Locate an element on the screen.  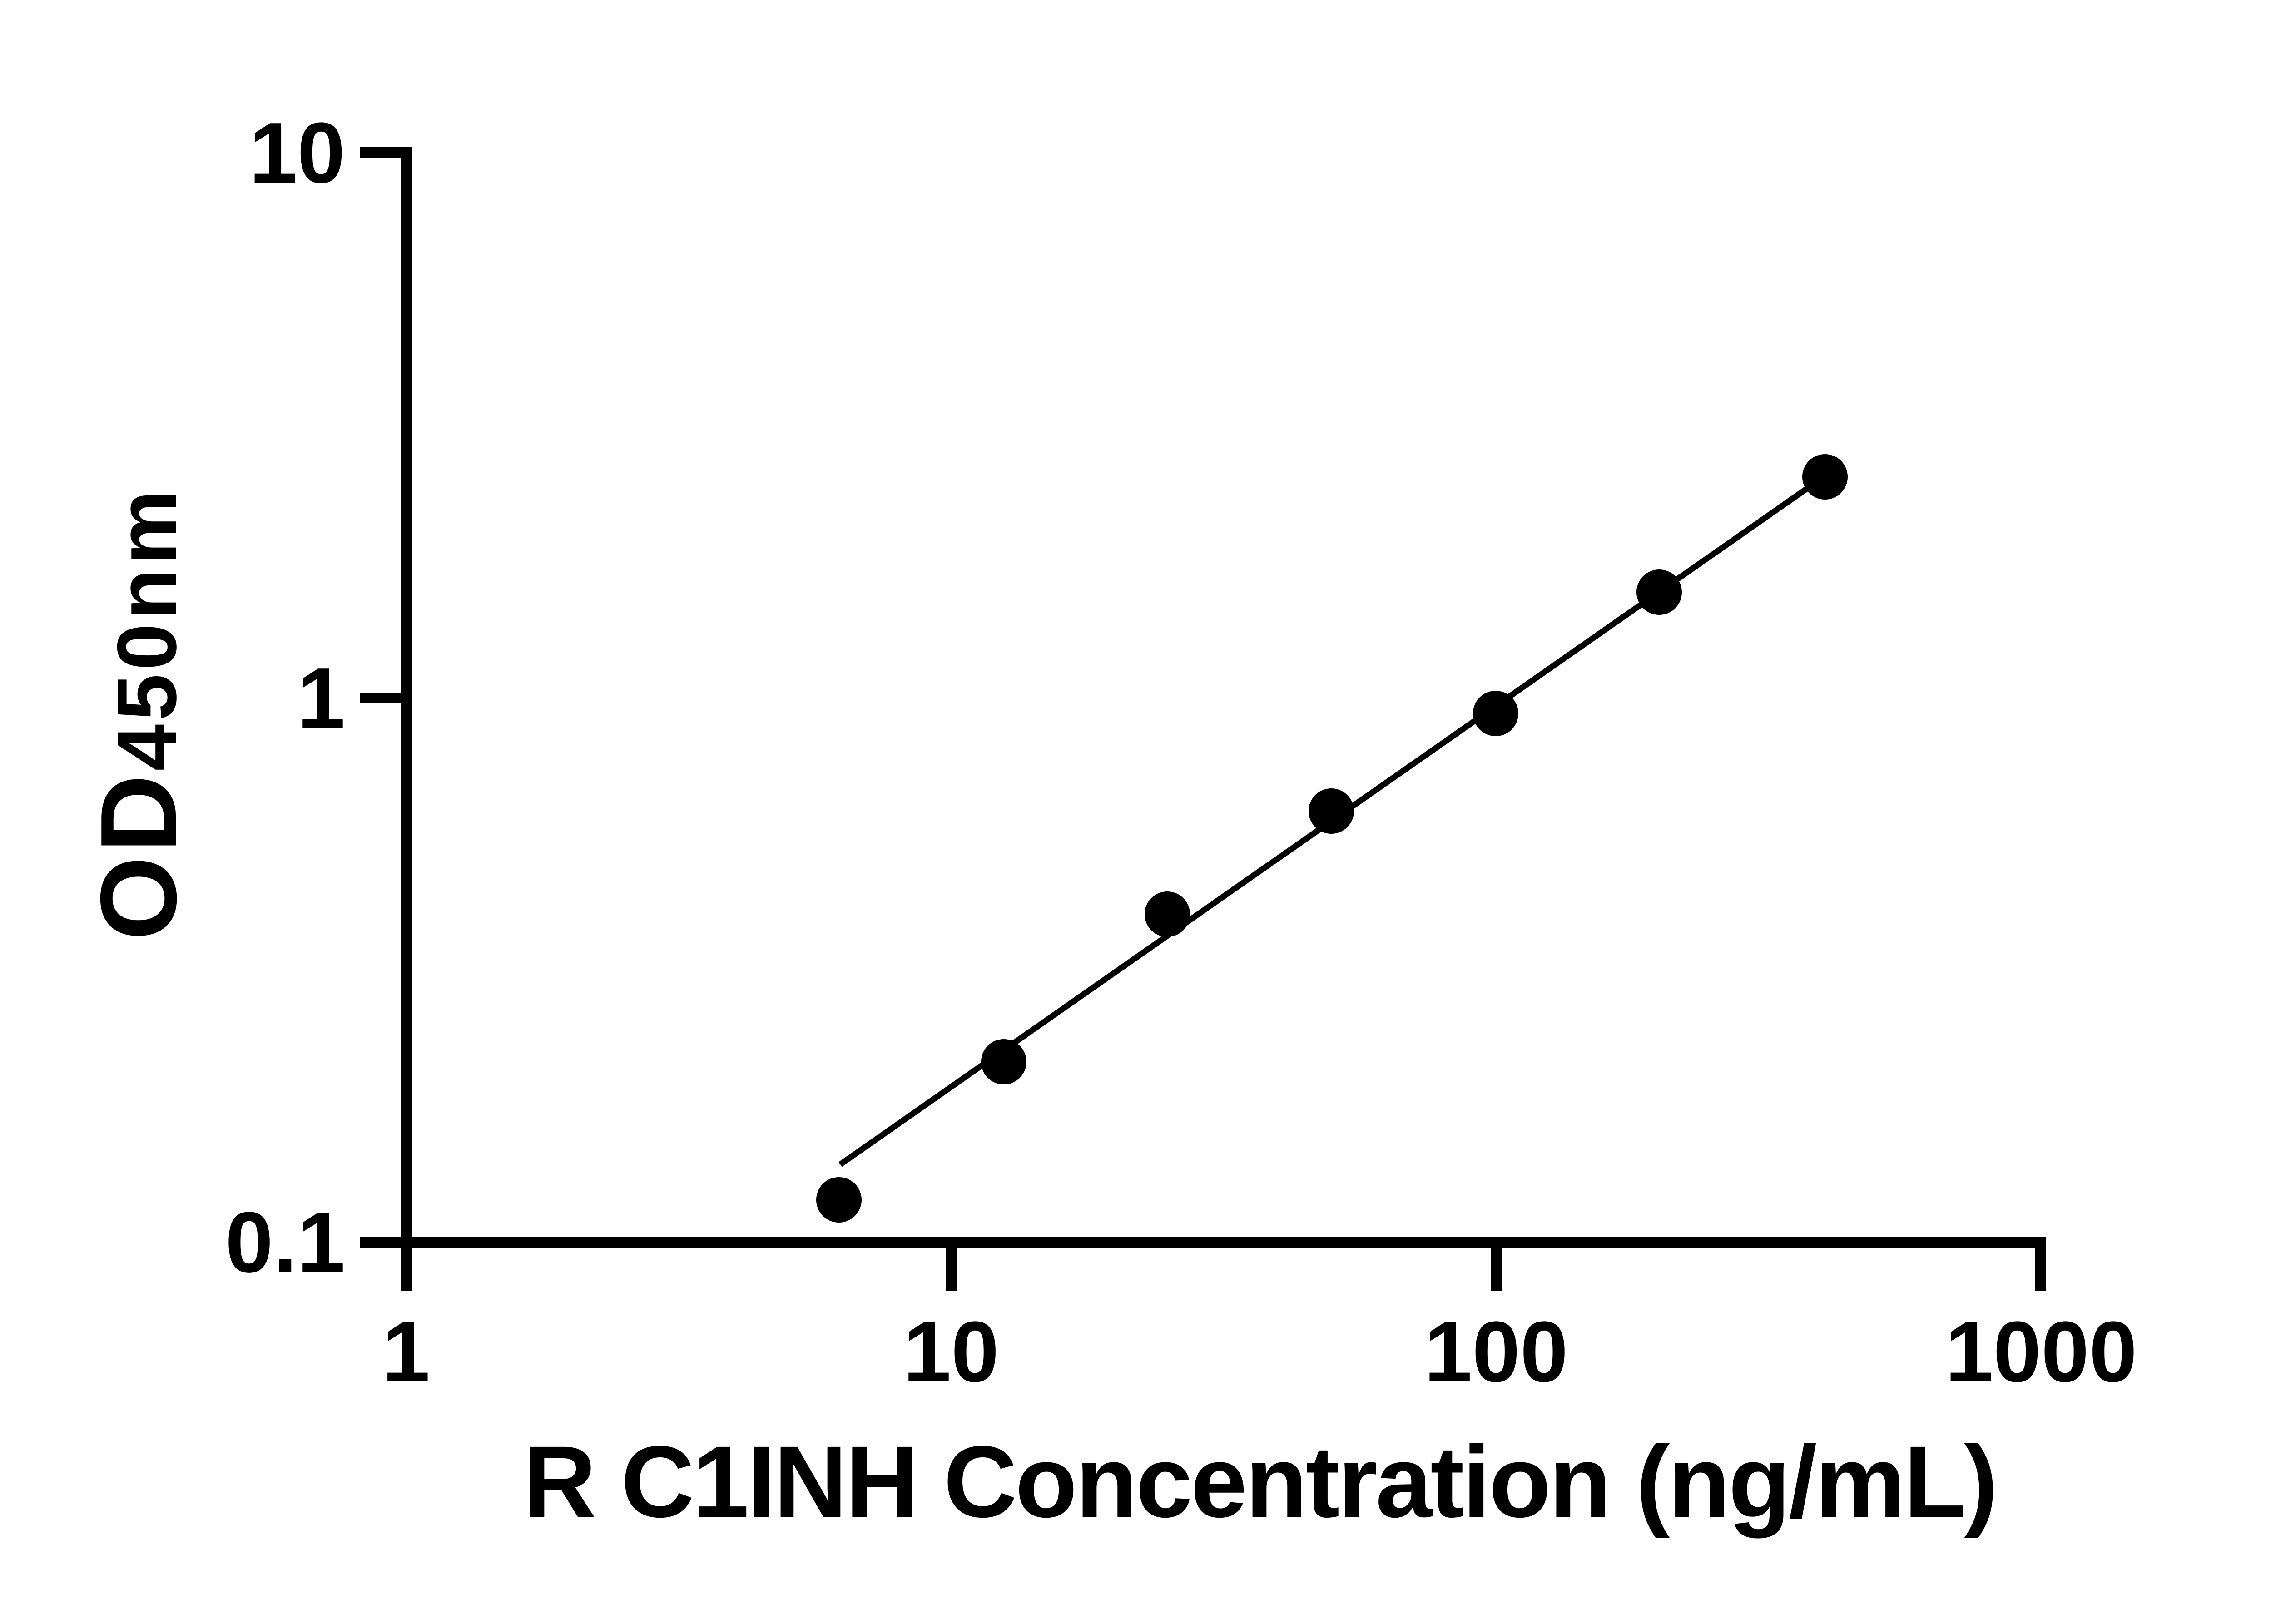
svg-text: 0.1 is located at coordinates (285, 1242).